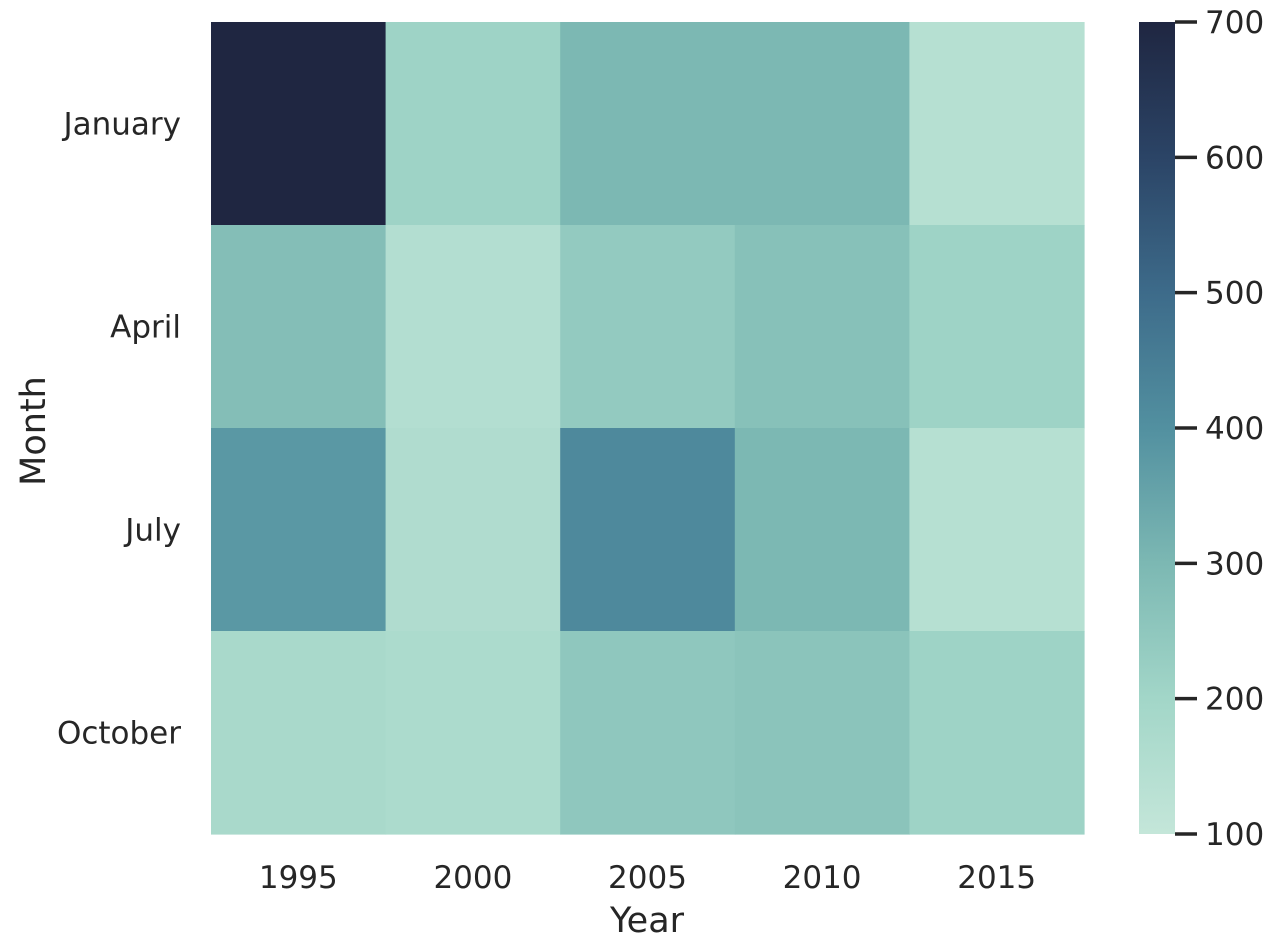 The width and height of the screenshot is (1284, 944). Describe the element at coordinates (121, 125) in the screenshot. I see `y-tick-label: January` at that location.